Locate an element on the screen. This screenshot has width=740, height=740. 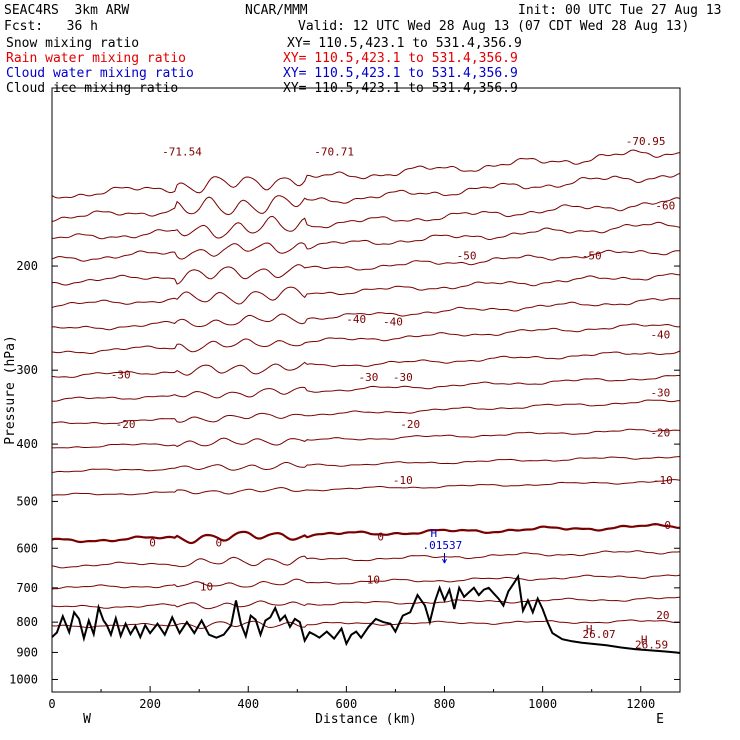
y-tick-label: 500 is located at coordinates (27, 501).